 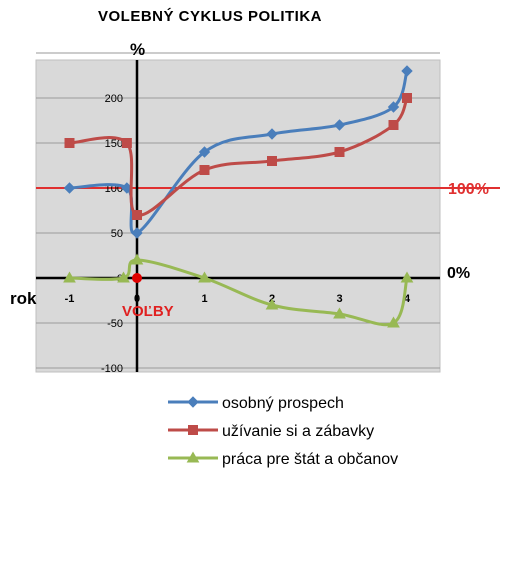 What do you see at coordinates (298, 431) in the screenshot?
I see `legend-label: užívanie si a zábavky` at bounding box center [298, 431].